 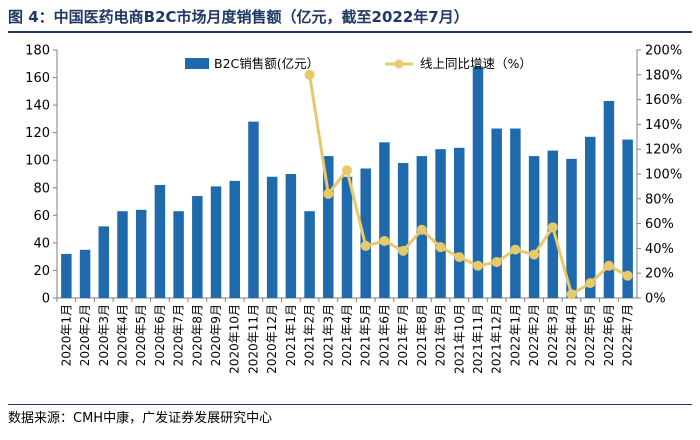 What do you see at coordinates (197, 63) in the screenshot?
I see `legend-bar-swatch` at bounding box center [197, 63].